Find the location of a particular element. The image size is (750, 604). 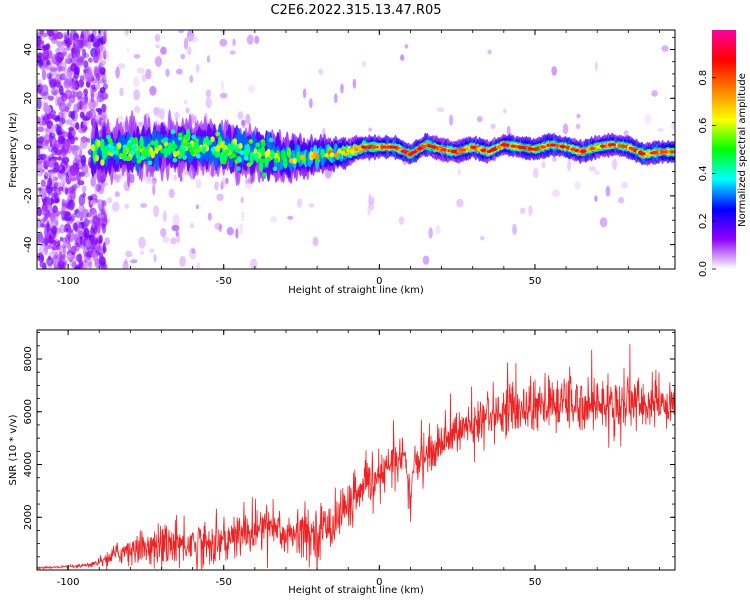

colorbar-tick-label: 0.6 is located at coordinates (703, 126).